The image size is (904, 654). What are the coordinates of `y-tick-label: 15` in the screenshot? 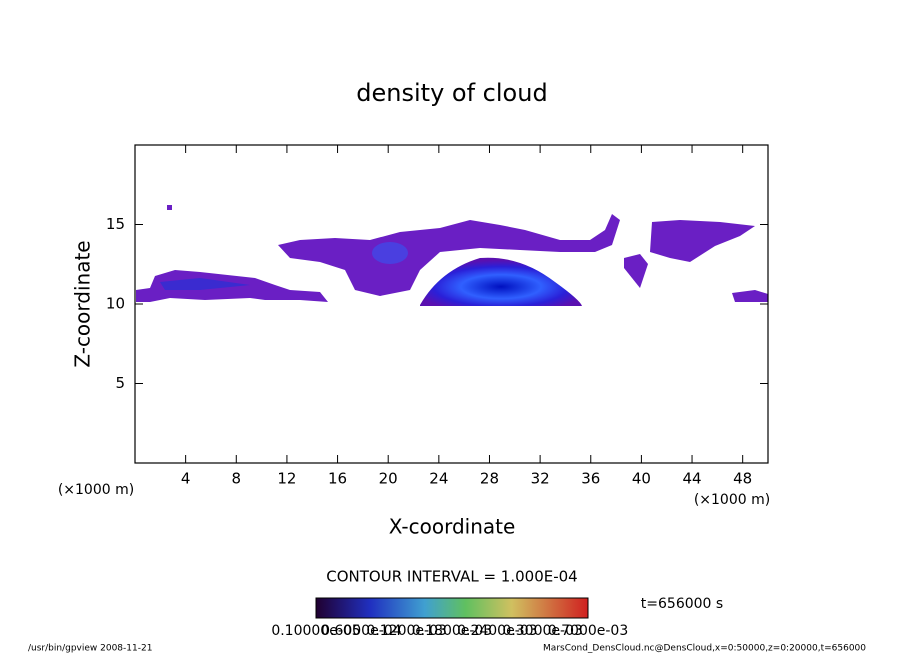 It's located at (115, 224).